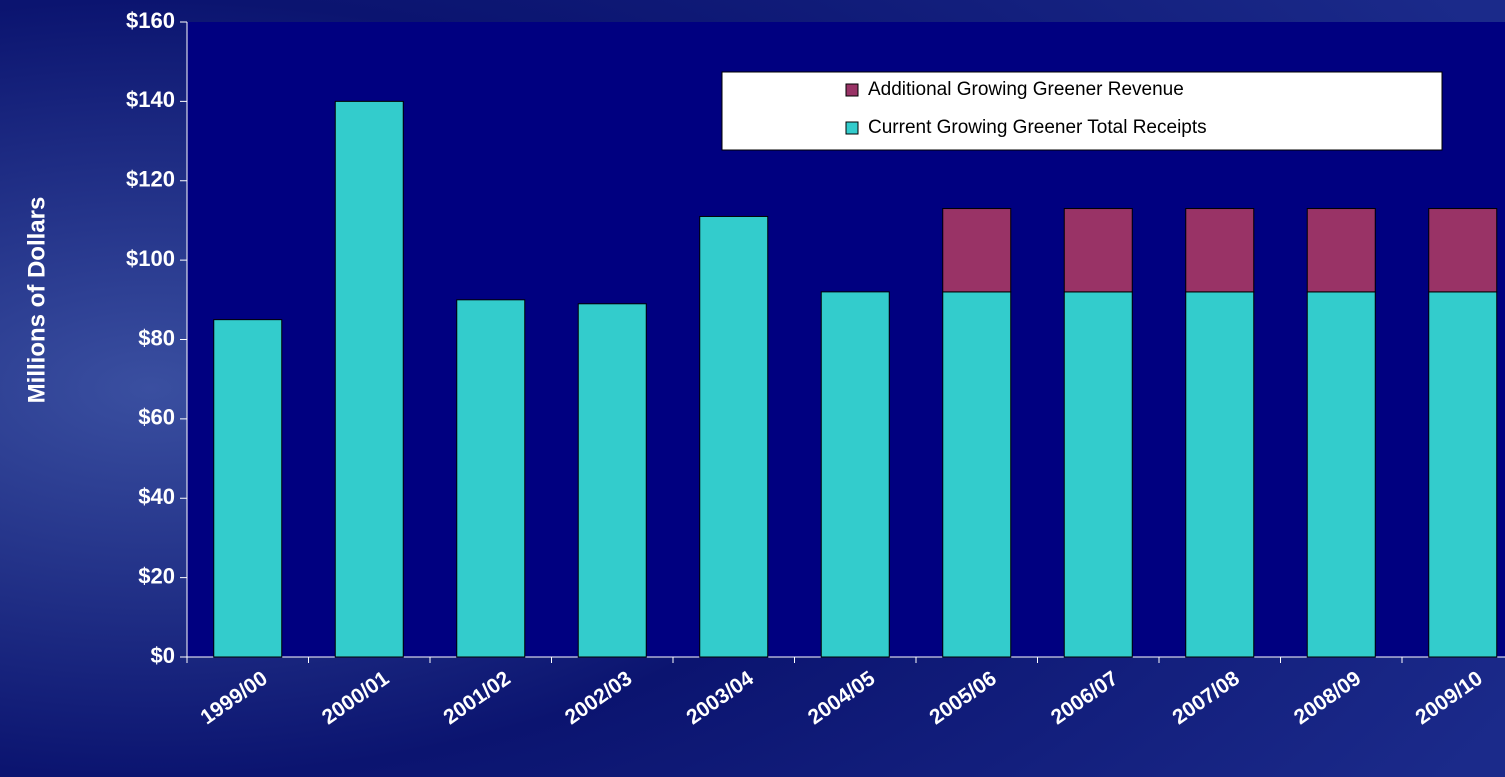  Describe the element at coordinates (1037, 127) in the screenshot. I see `legend-label: Current Growing Greener Total Receipts` at that location.